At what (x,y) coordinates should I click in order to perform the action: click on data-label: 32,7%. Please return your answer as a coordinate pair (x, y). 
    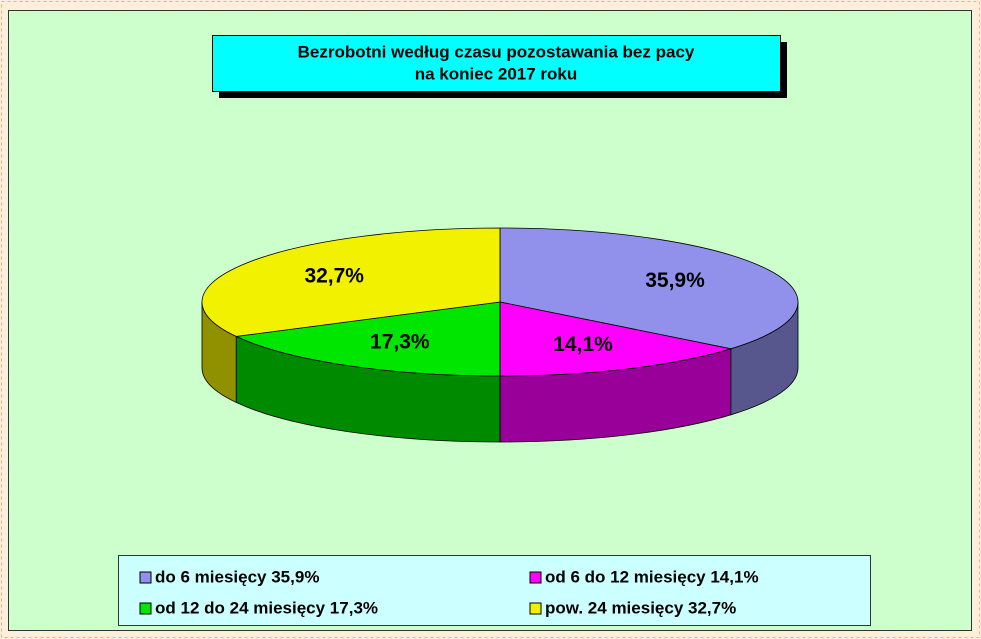
    Looking at the image, I should click on (334, 276).